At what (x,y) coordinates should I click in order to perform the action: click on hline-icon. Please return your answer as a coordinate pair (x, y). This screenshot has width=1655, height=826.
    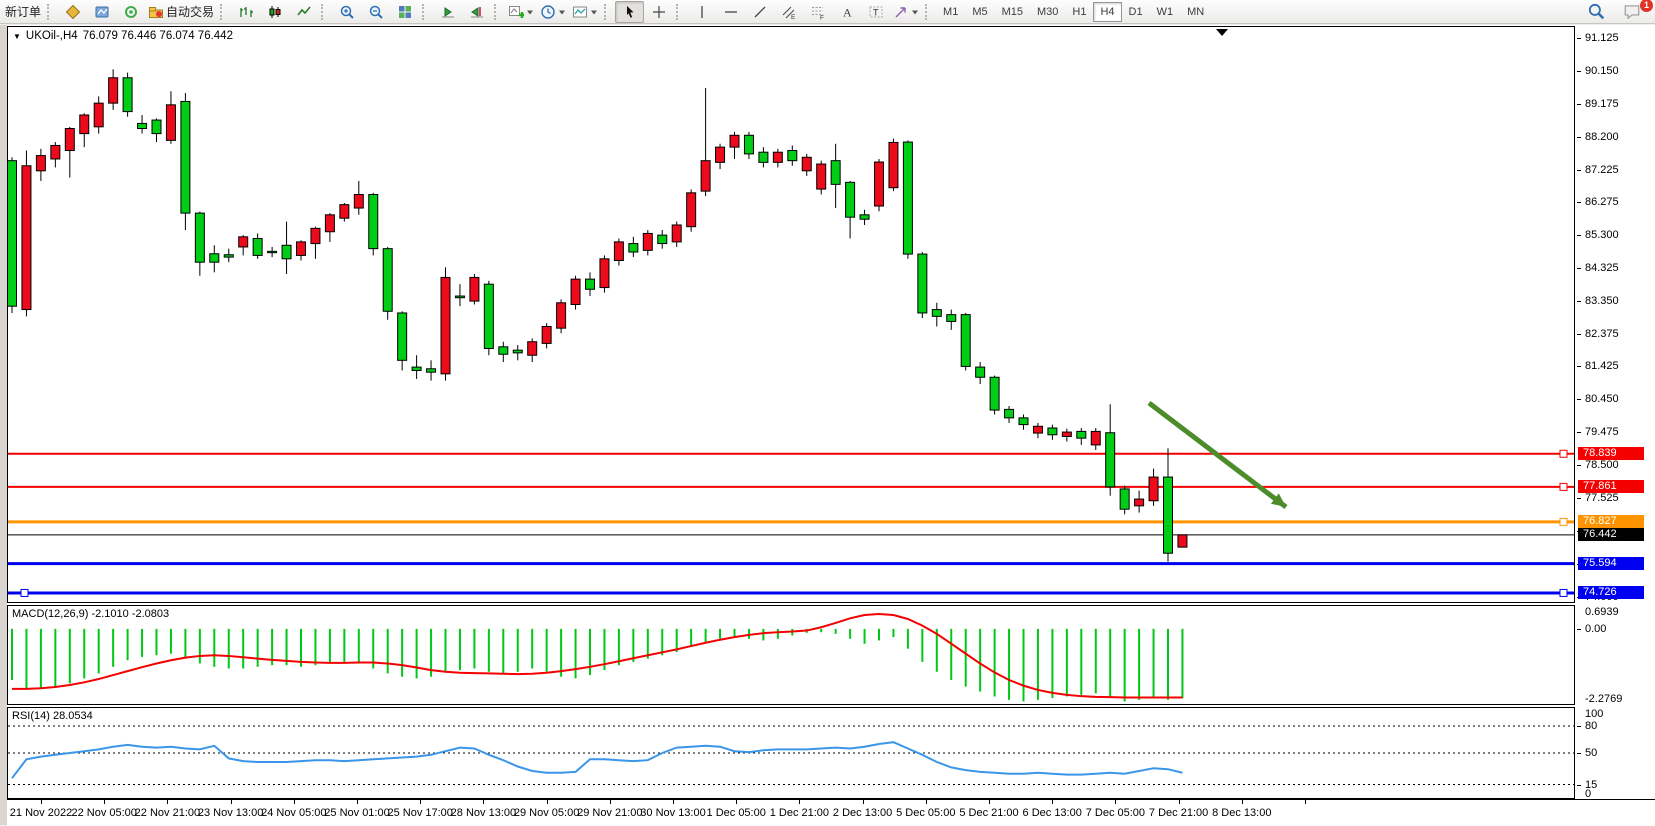
    Looking at the image, I should click on (730, 11).